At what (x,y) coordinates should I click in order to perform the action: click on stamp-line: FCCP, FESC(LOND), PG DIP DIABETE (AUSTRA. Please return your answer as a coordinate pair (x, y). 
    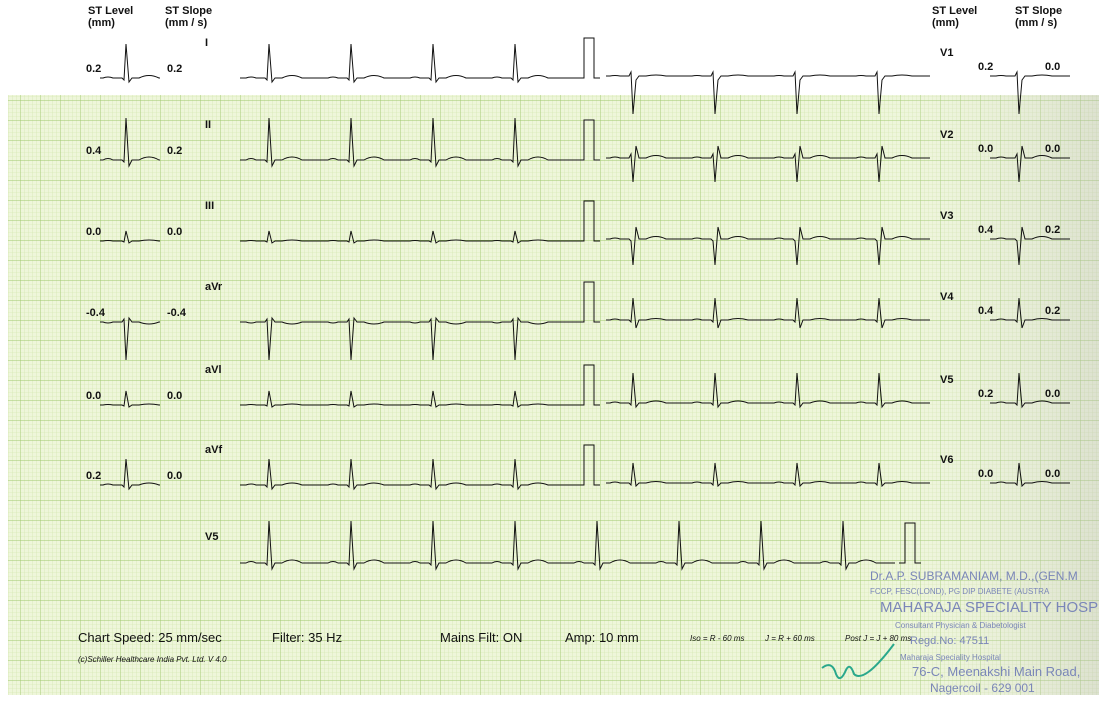
    Looking at the image, I should click on (960, 591).